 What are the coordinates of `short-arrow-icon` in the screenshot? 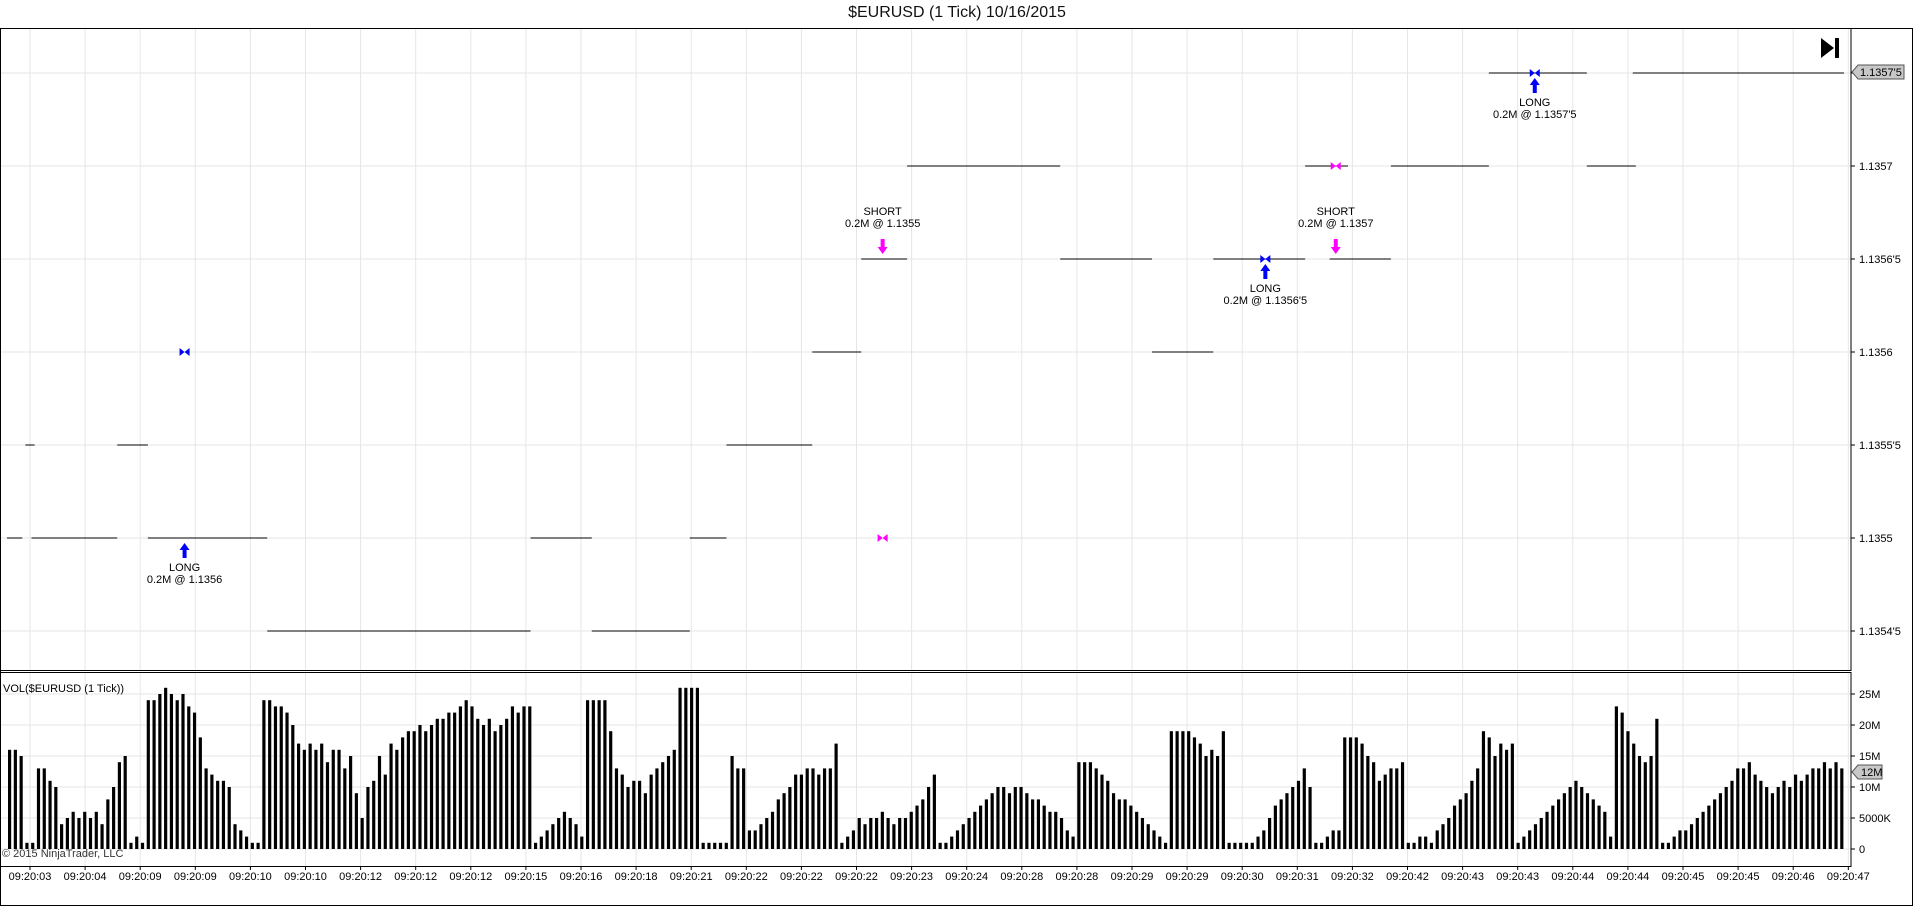 It's located at (1335, 246).